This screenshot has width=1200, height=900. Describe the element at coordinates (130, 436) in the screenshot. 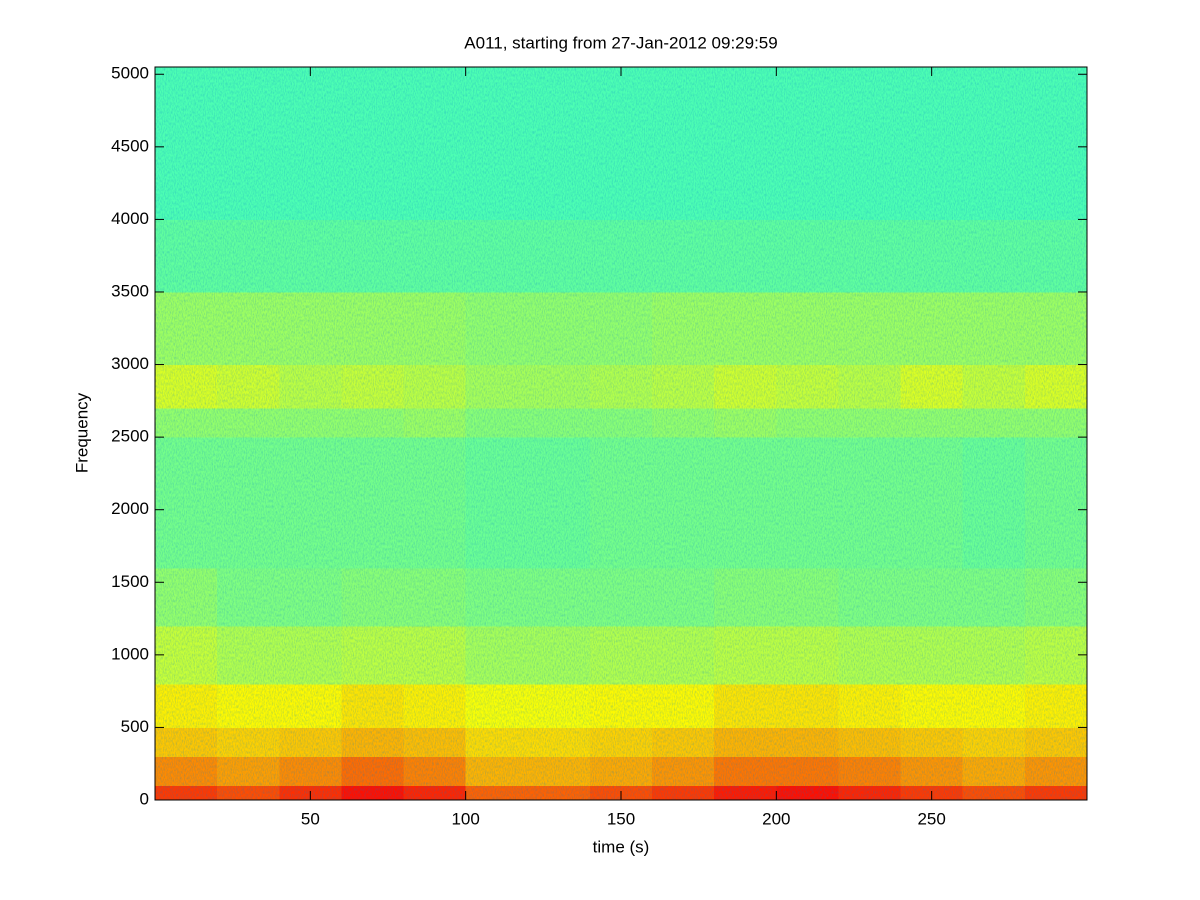

I see `y-tick-label: 2500` at that location.